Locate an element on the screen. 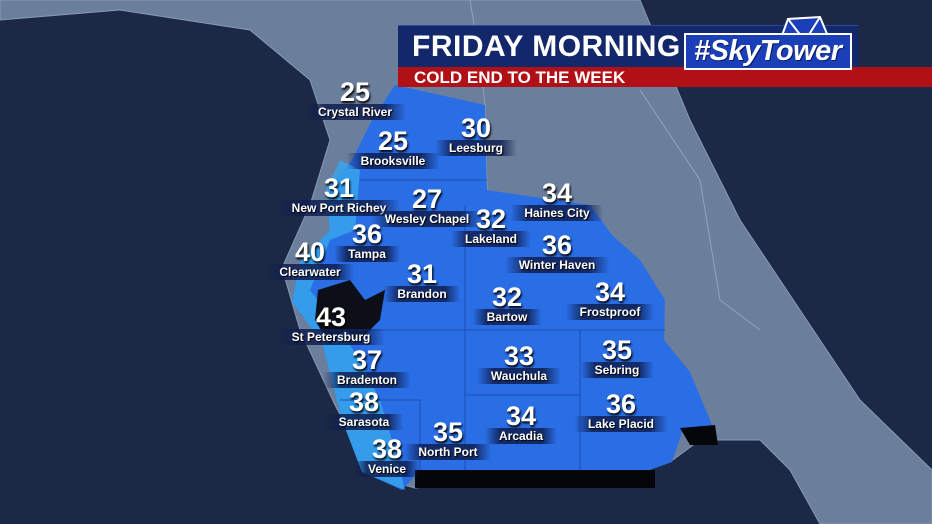 Image resolution: width=932 pixels, height=524 pixels. city-forecast: 31 Brandon is located at coordinates (422, 280).